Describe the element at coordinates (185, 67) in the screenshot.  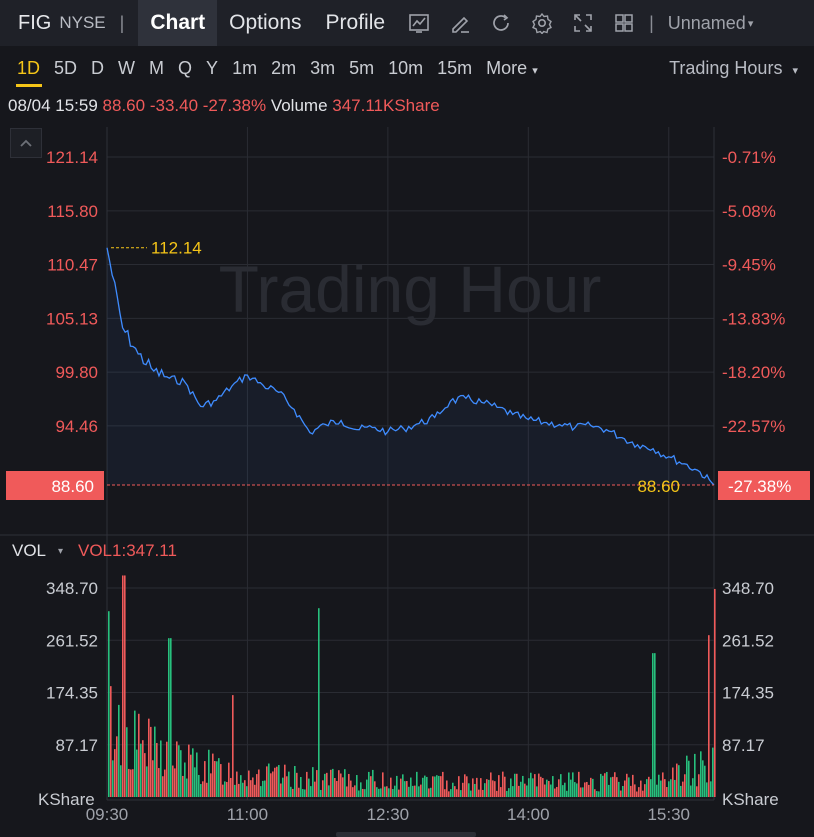
I see `period-q: Q` at that location.